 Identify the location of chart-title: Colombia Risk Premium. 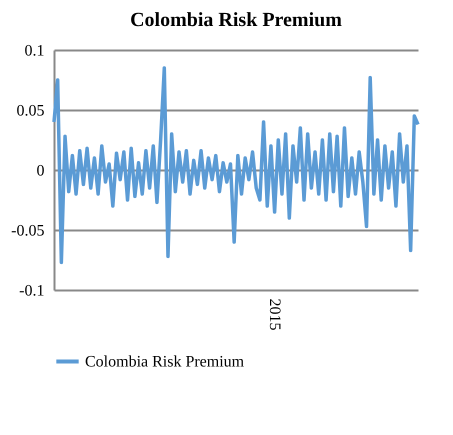
(236, 20).